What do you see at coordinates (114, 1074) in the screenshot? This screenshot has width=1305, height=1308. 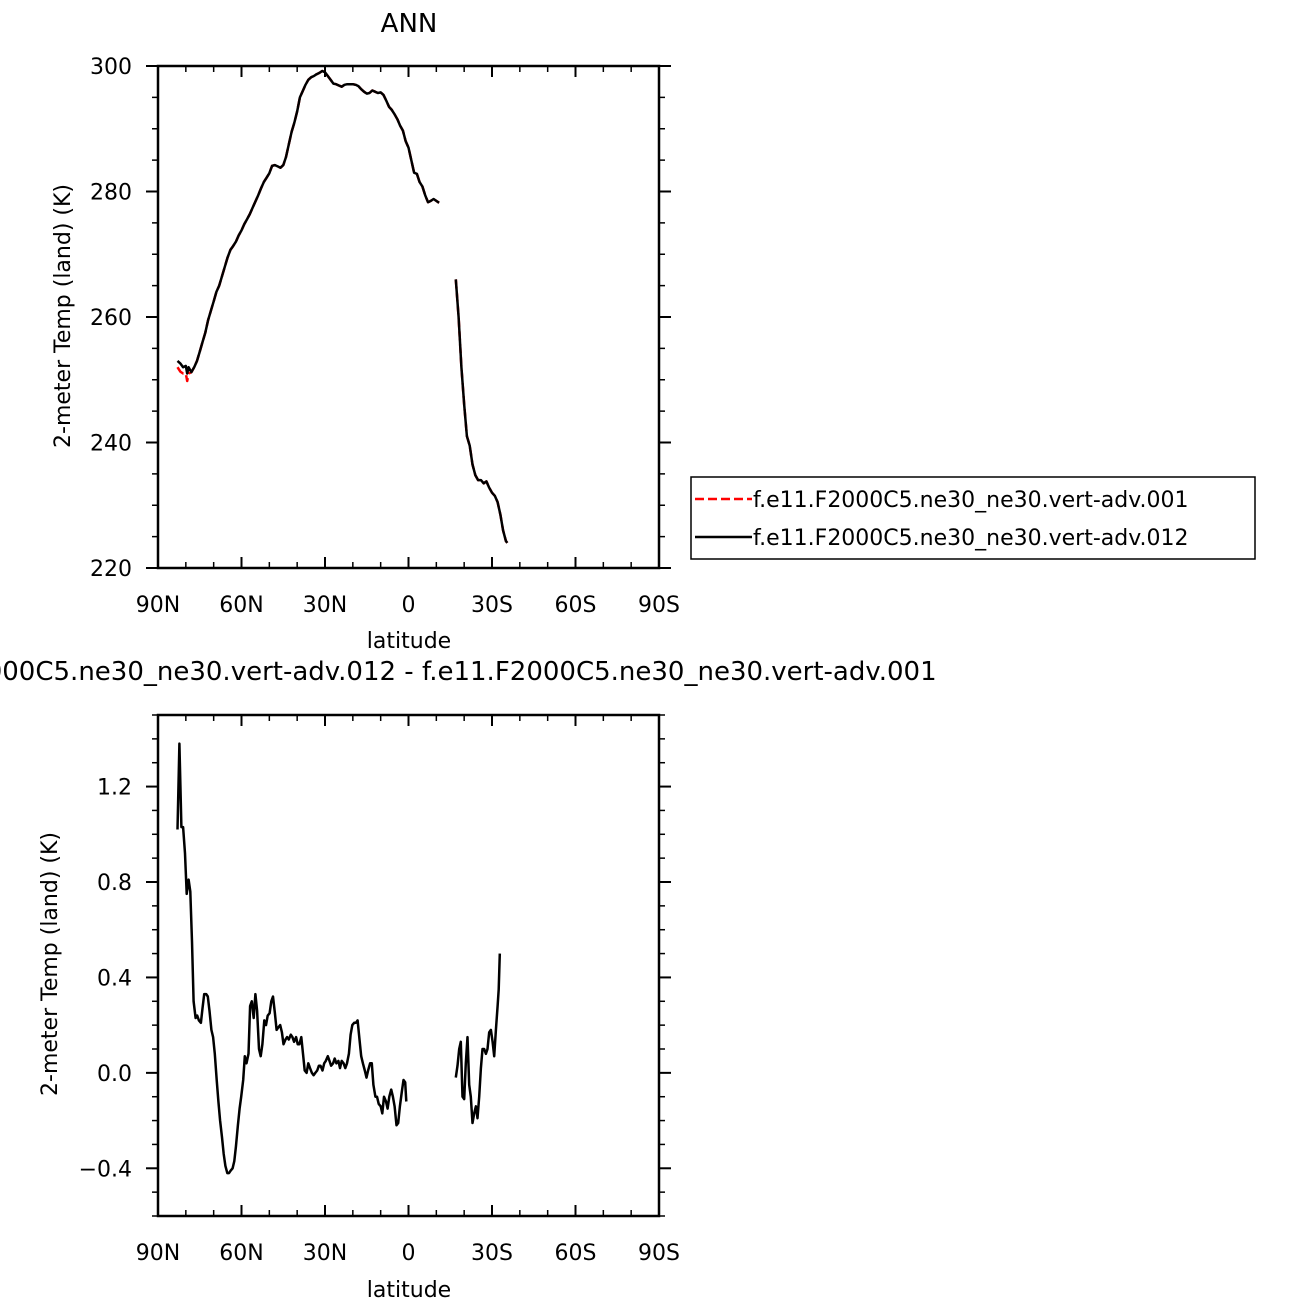 I see `y-tick-label: 0.0` at bounding box center [114, 1074].